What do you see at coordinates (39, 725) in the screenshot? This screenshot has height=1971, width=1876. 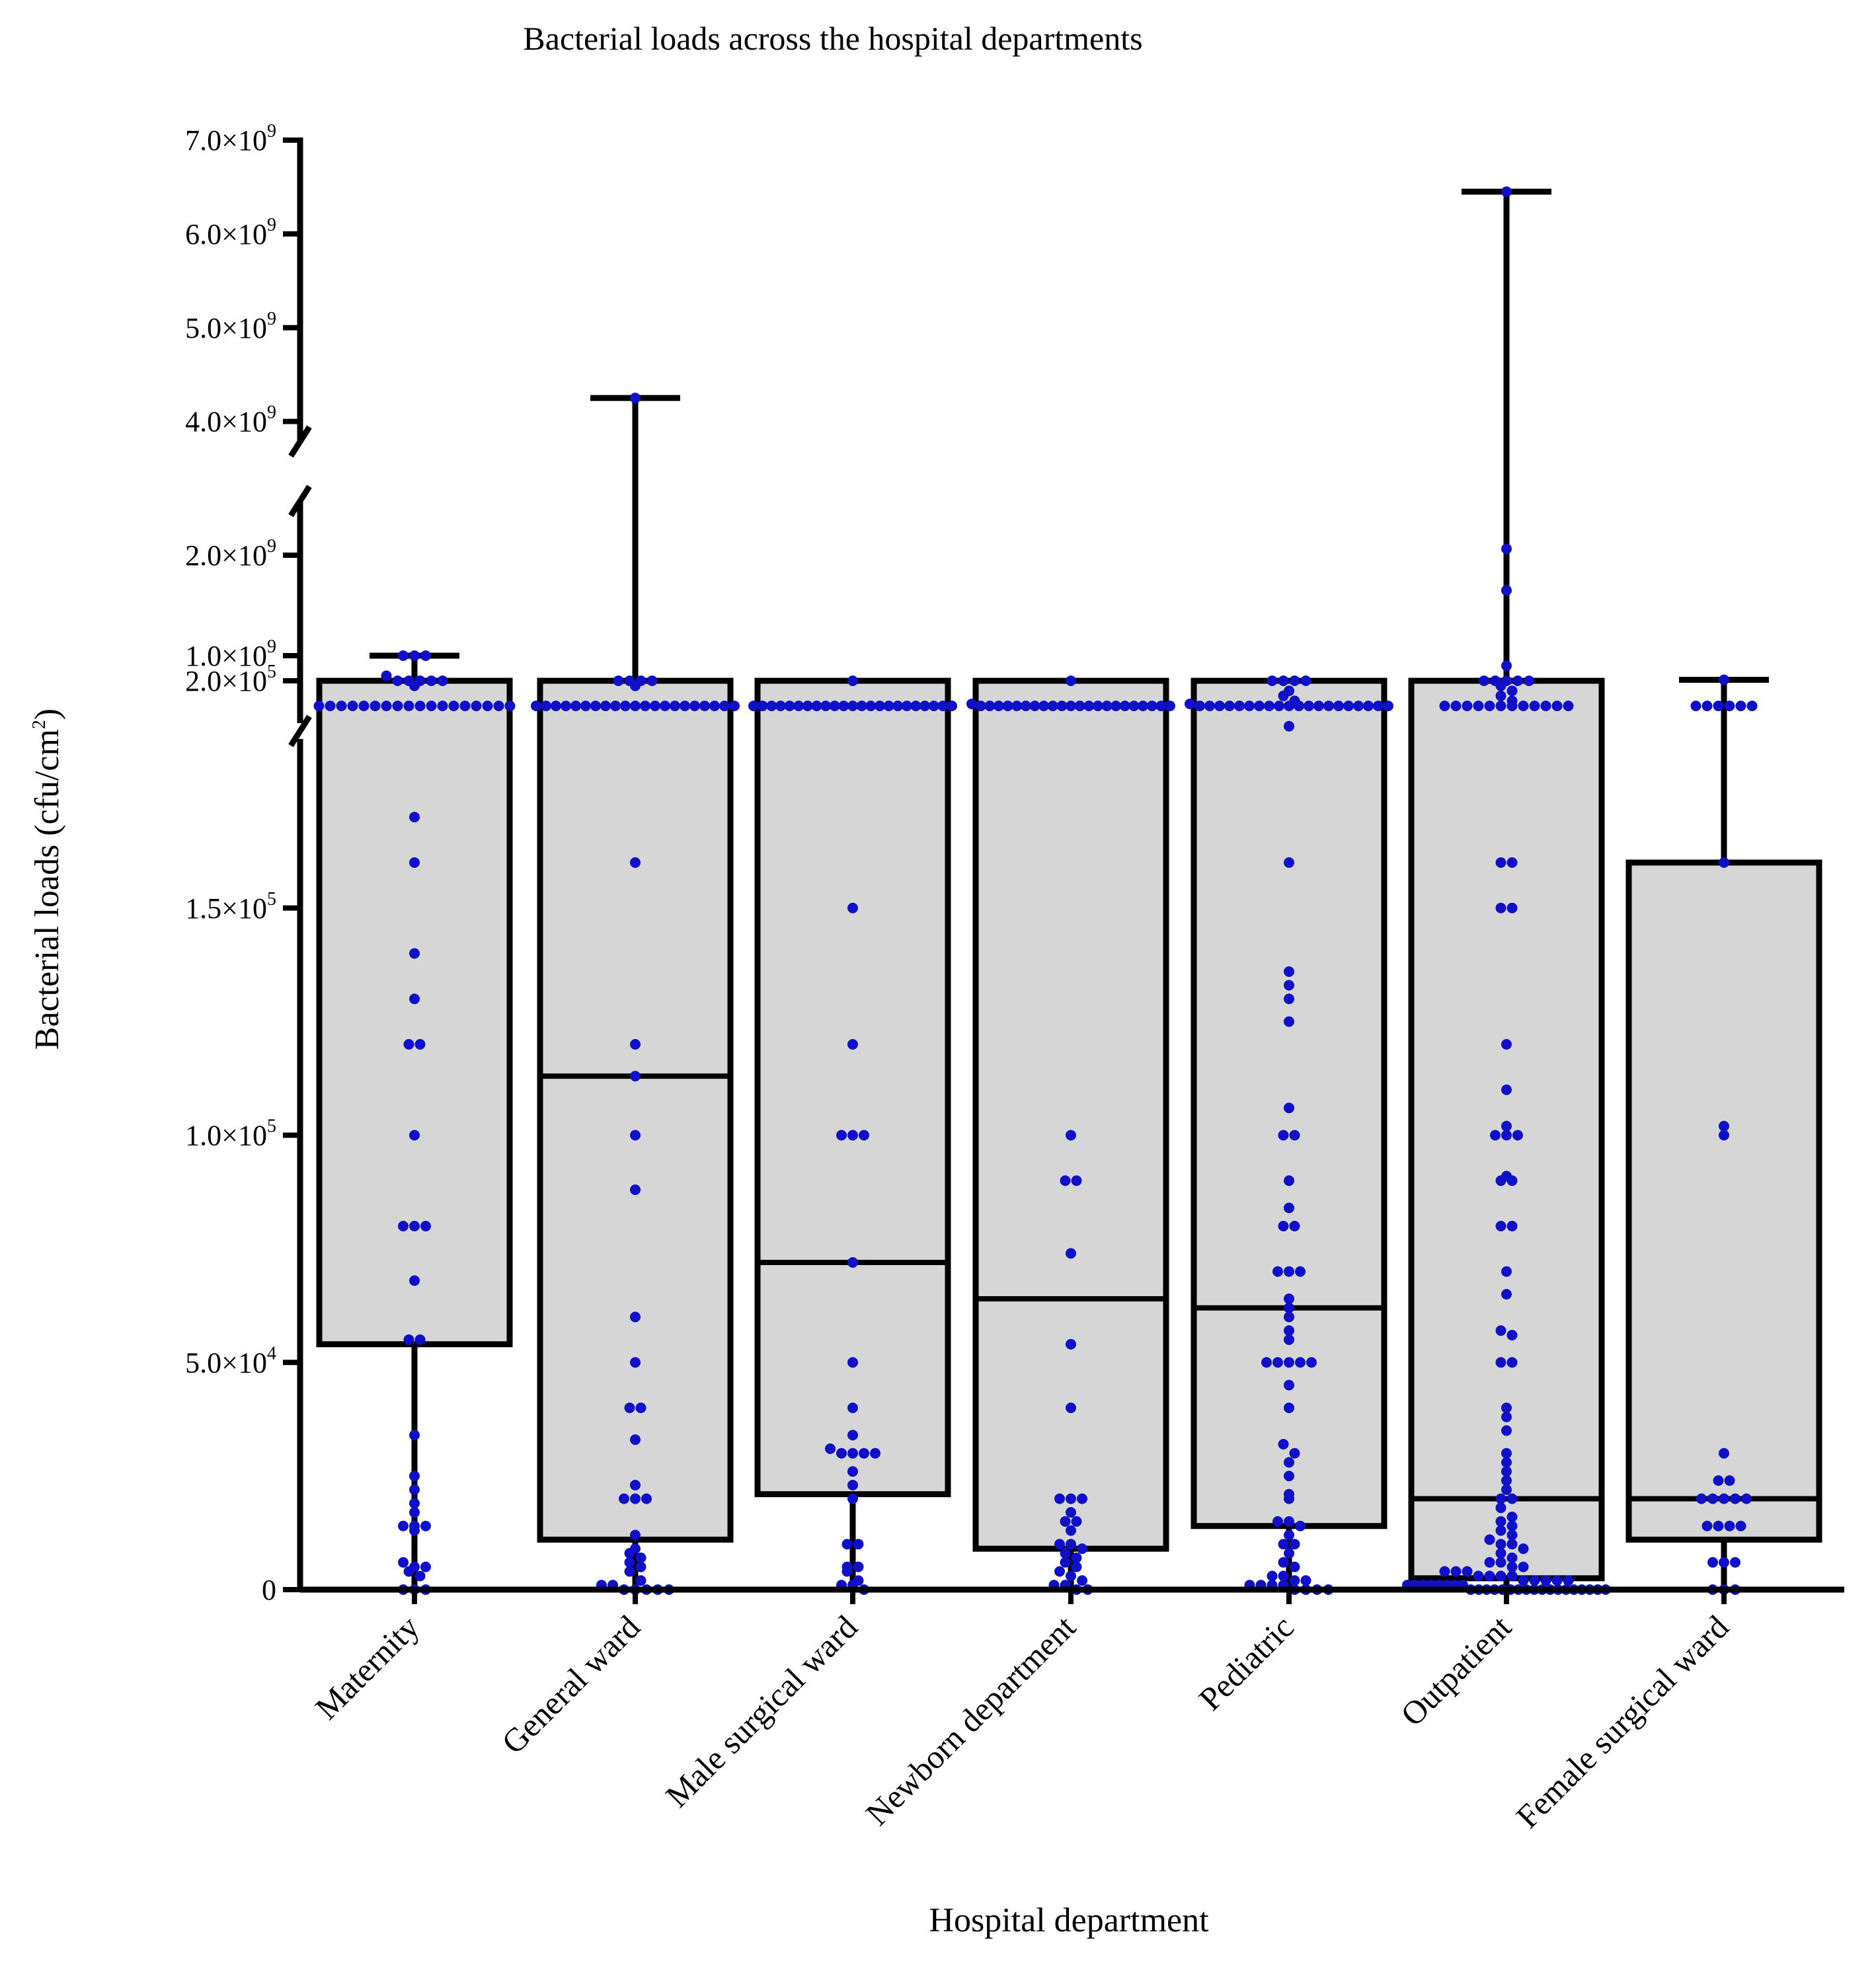 I see `y-axis-label-sup: 2` at bounding box center [39, 725].